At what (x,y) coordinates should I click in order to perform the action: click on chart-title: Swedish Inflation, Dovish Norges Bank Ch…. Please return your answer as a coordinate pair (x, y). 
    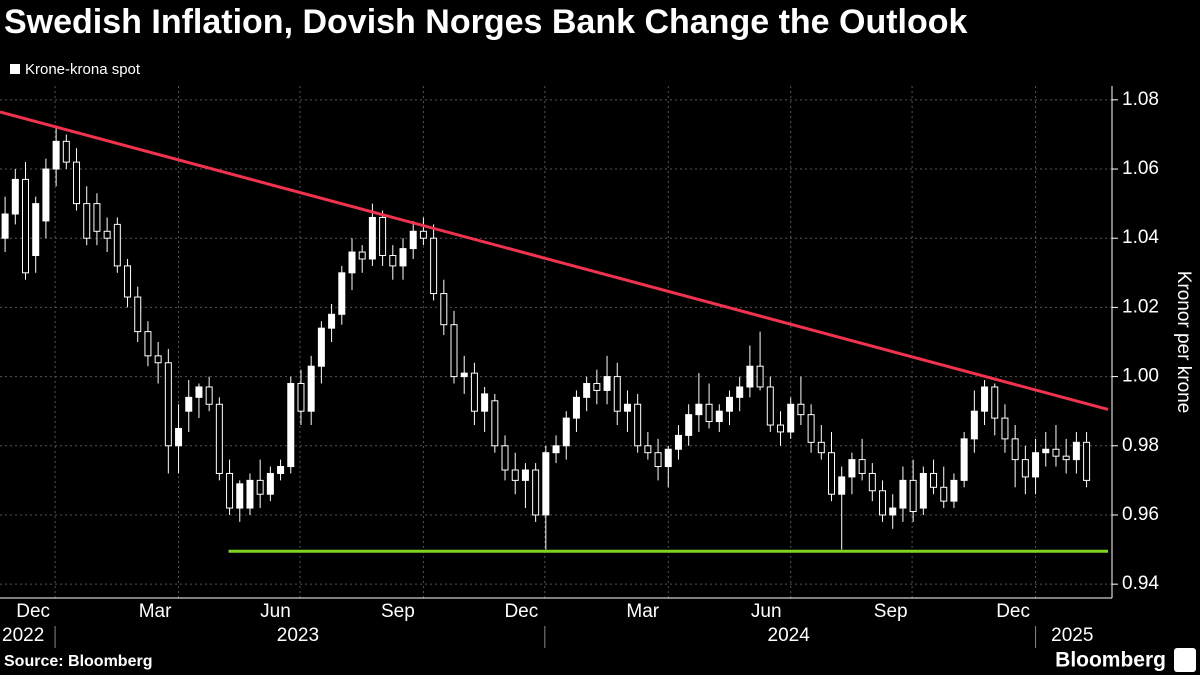
    Looking at the image, I should click on (486, 22).